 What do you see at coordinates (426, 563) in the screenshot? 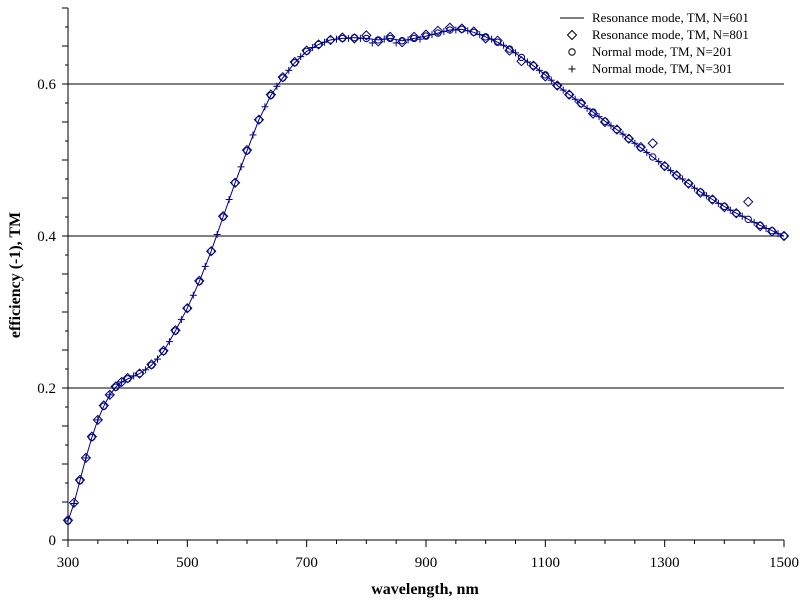
I see `x-tick-label: 900` at bounding box center [426, 563].